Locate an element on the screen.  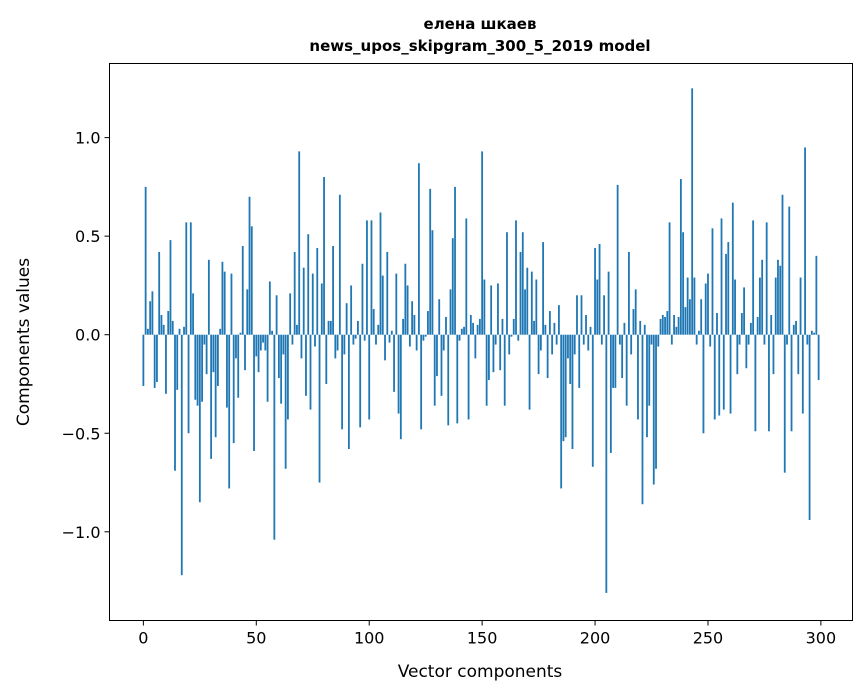
y-tick-label: 0.5 is located at coordinates (87, 236).